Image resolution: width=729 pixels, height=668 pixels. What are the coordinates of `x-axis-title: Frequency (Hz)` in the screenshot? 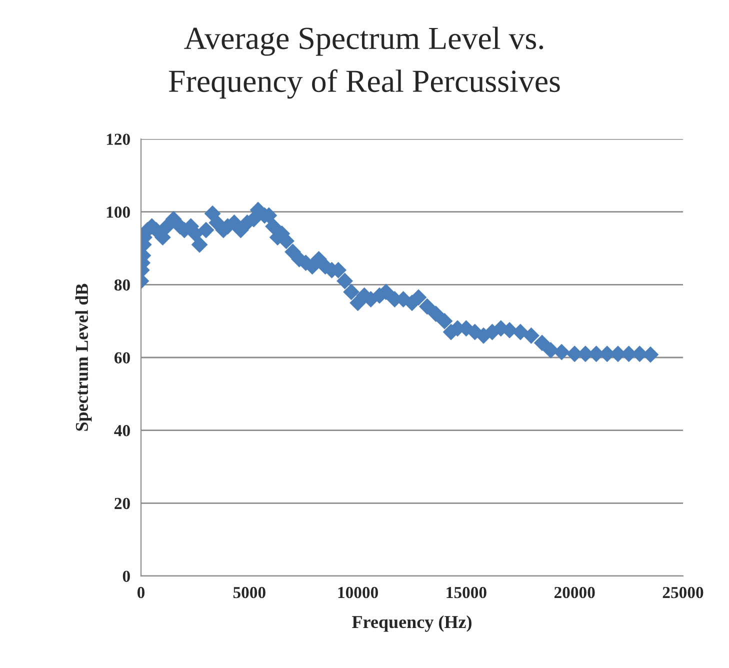 It's located at (412, 623).